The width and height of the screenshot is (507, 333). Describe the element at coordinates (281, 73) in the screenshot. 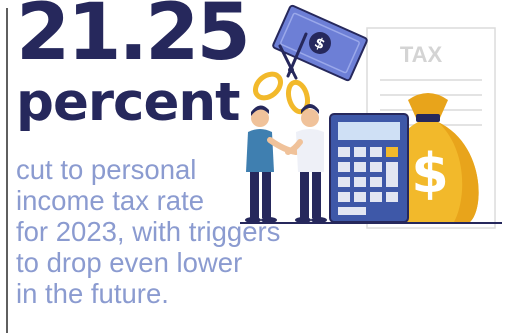

I see `scissors-icon` at that location.